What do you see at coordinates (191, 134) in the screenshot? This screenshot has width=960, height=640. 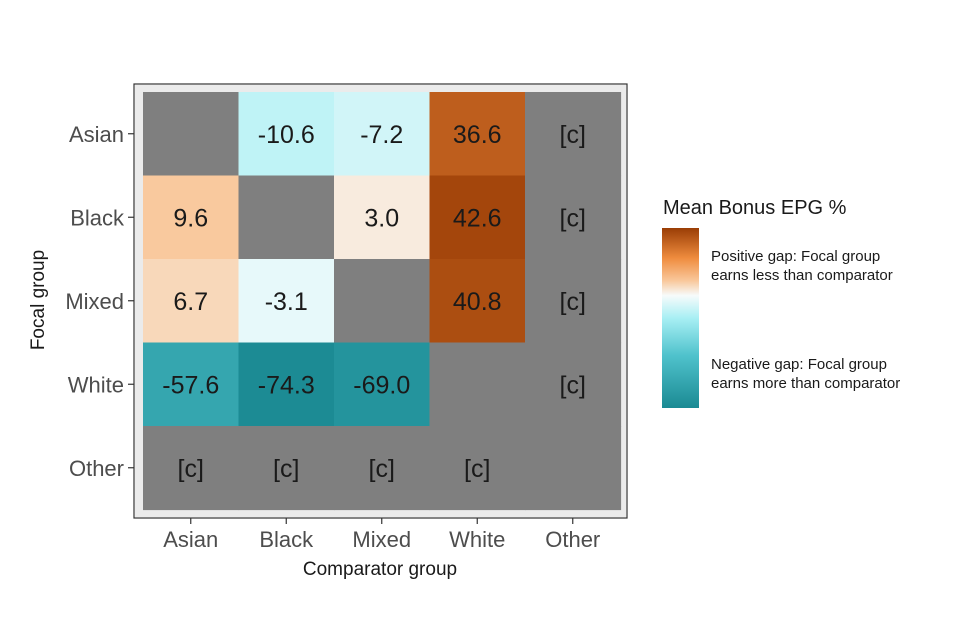 I see `cell-asian-vs-asian` at bounding box center [191, 134].